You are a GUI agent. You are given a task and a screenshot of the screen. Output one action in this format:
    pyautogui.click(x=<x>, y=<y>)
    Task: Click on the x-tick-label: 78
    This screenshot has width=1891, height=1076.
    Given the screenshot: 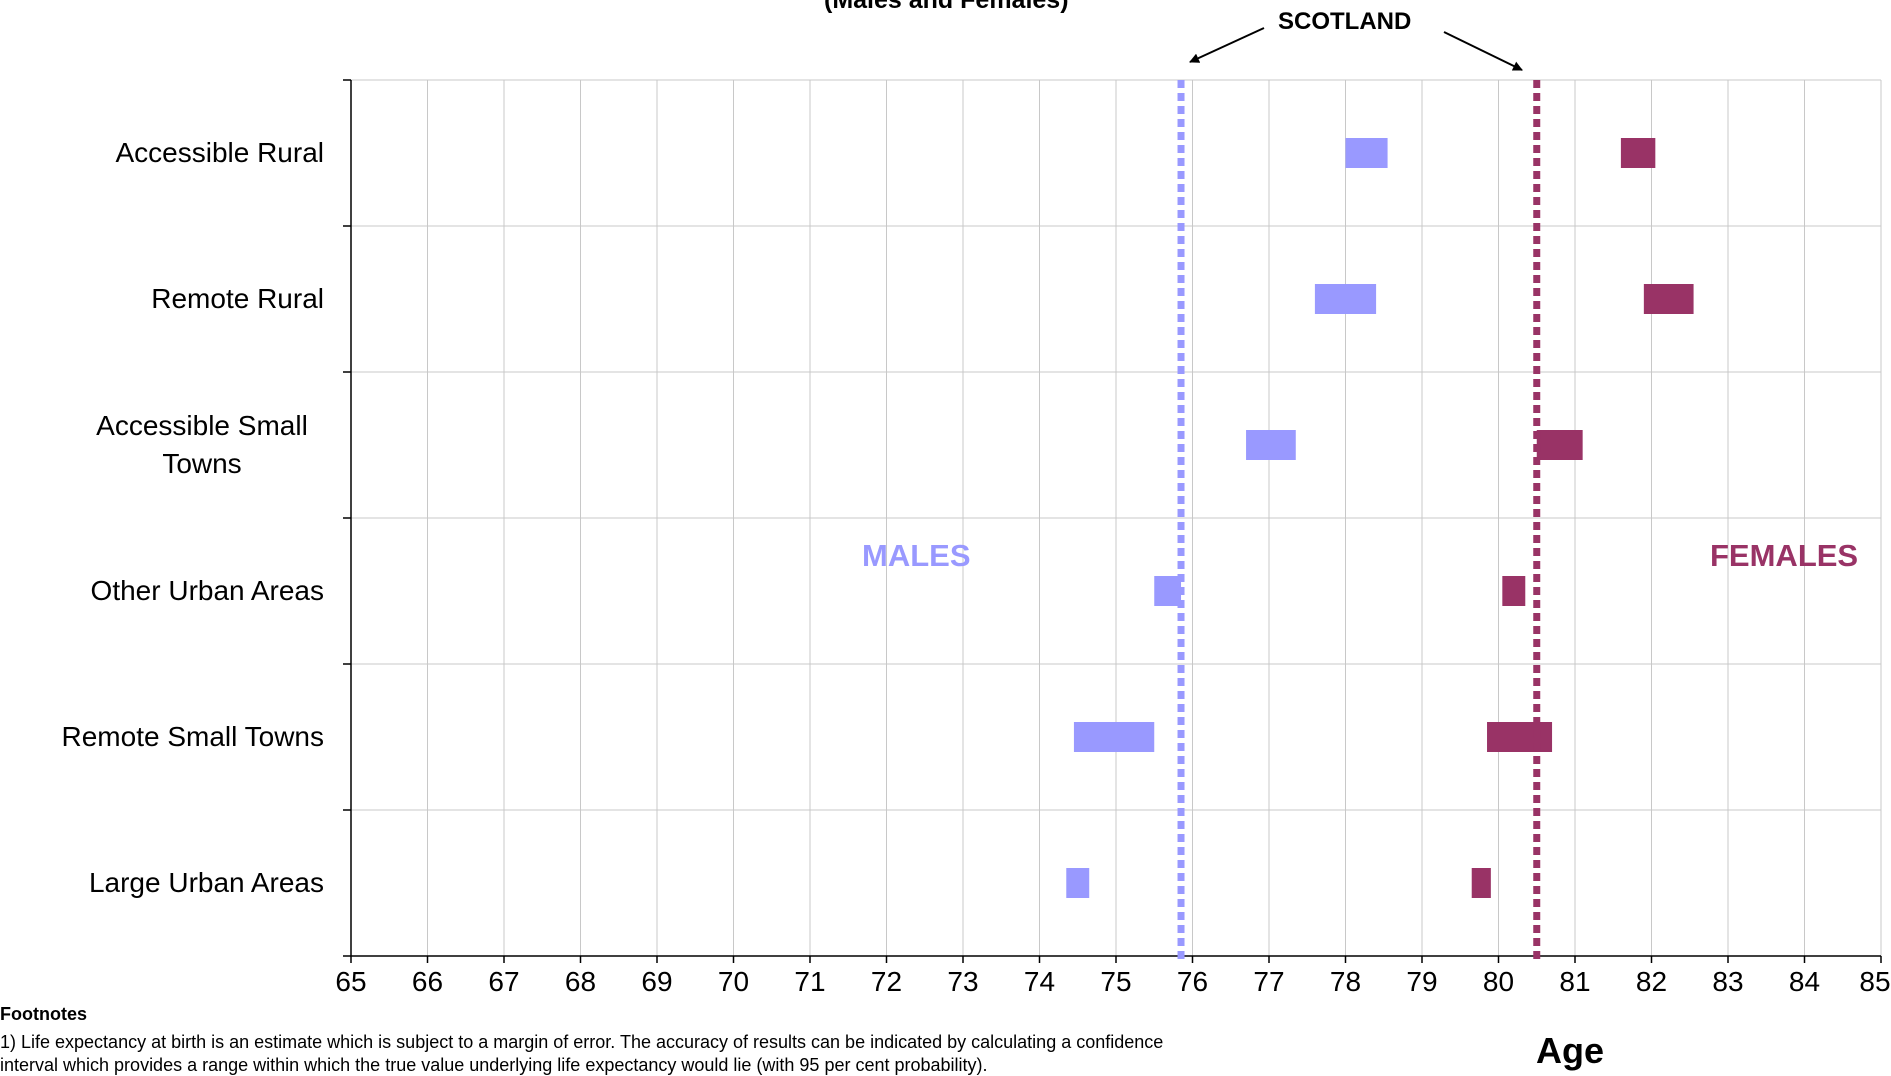 What is the action you would take?
    pyautogui.click(x=1345, y=981)
    